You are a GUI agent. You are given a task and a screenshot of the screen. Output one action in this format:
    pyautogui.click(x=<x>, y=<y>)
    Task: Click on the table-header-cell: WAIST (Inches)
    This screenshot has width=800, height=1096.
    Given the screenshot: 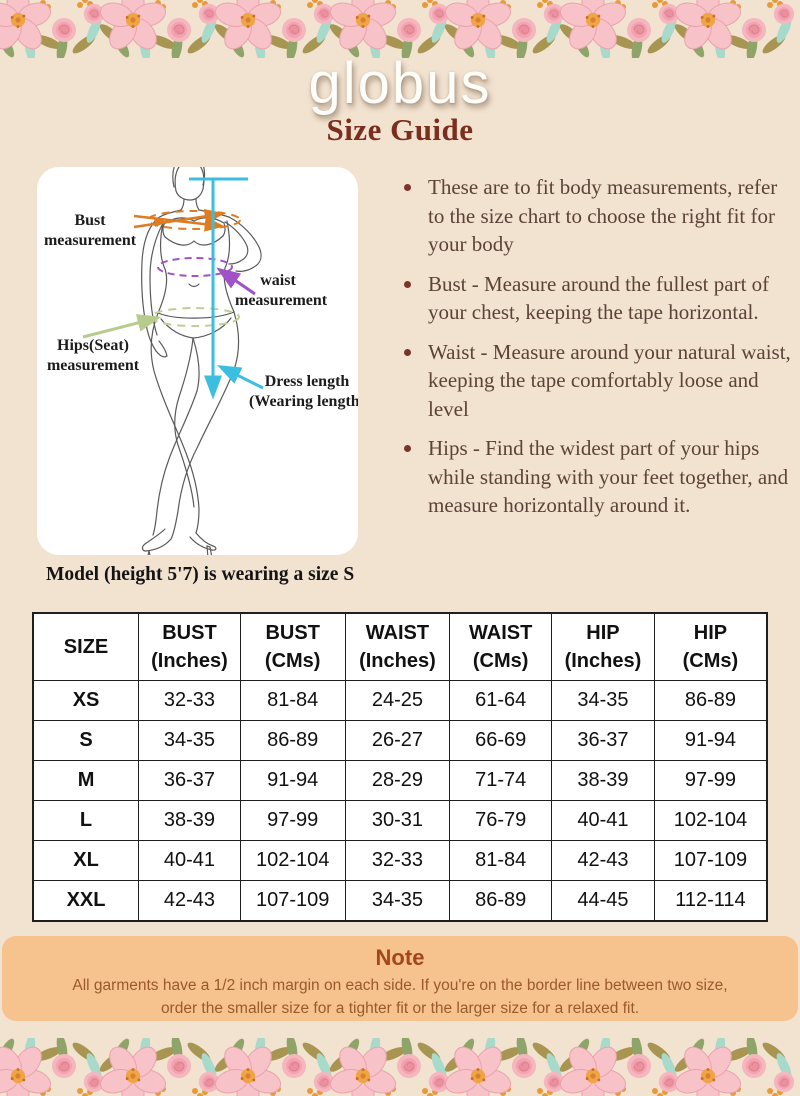 What is the action you would take?
    pyautogui.click(x=397, y=646)
    